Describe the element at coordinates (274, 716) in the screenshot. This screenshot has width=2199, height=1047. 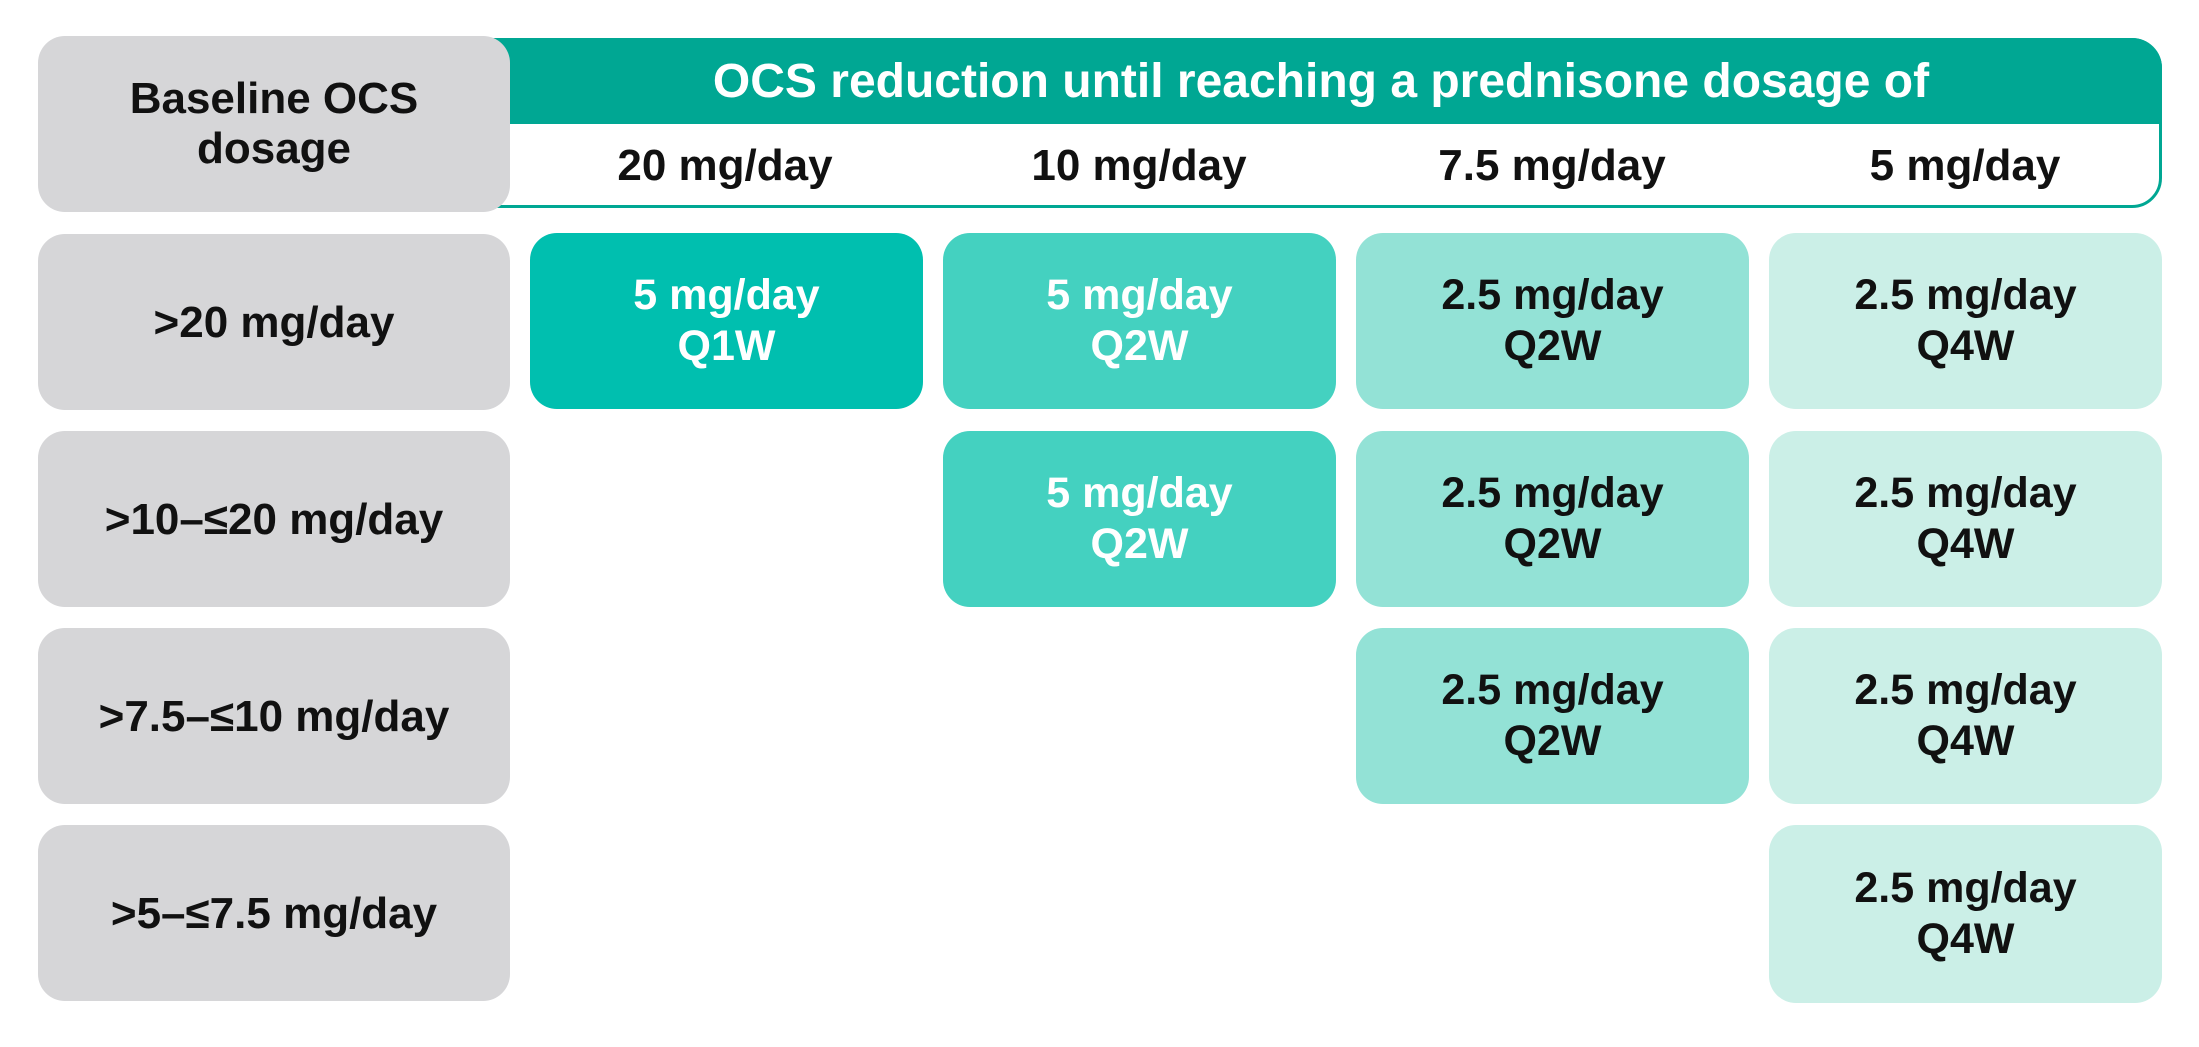
I see `baseline-row-3: >7.5–≤10 mg/day` at that location.